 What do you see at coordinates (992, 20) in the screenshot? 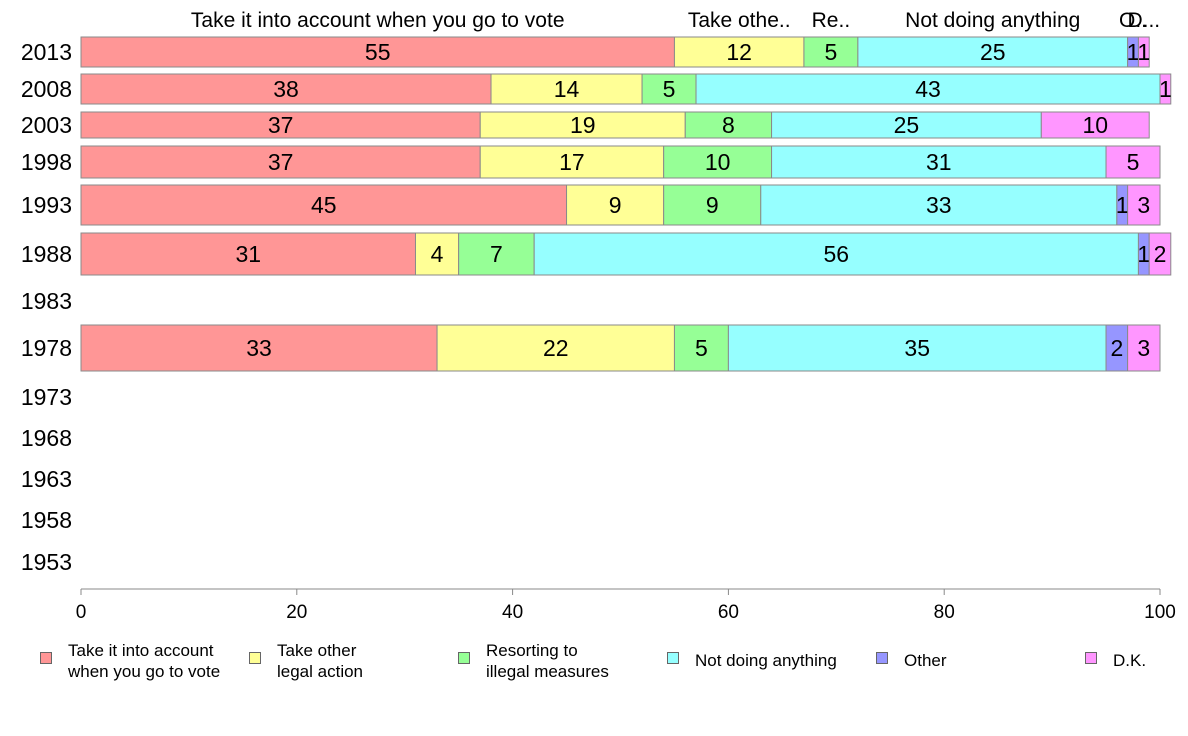
I see `series-top-label: Not doing anything` at bounding box center [992, 20].